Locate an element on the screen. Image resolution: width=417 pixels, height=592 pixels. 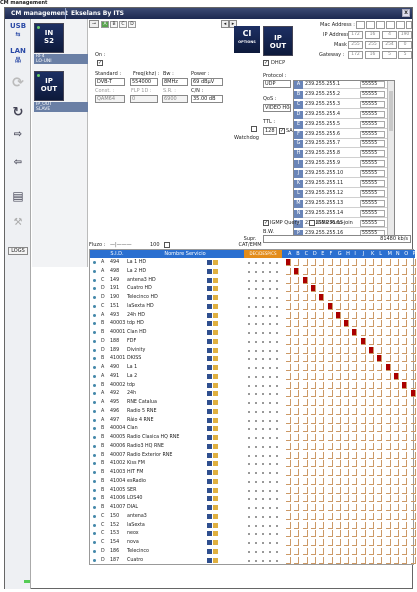
table-row: C 149 antena3 HD is located at coordinates (253, 280).